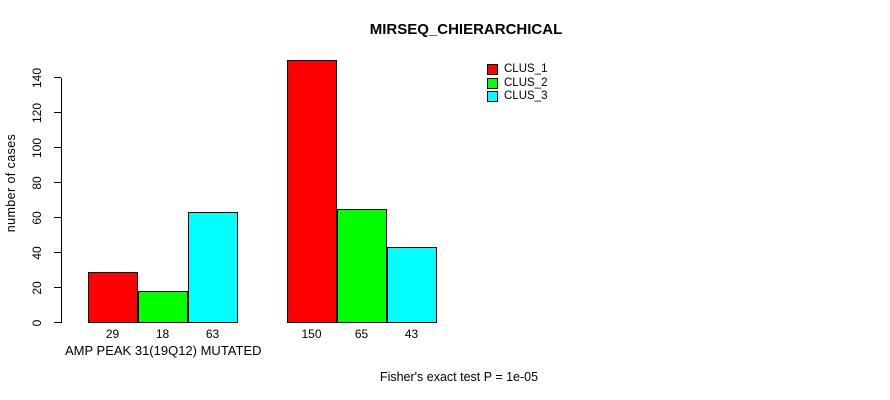 The width and height of the screenshot is (890, 400). Describe the element at coordinates (37, 322) in the screenshot. I see `y-axis-tick-label: 0` at that location.